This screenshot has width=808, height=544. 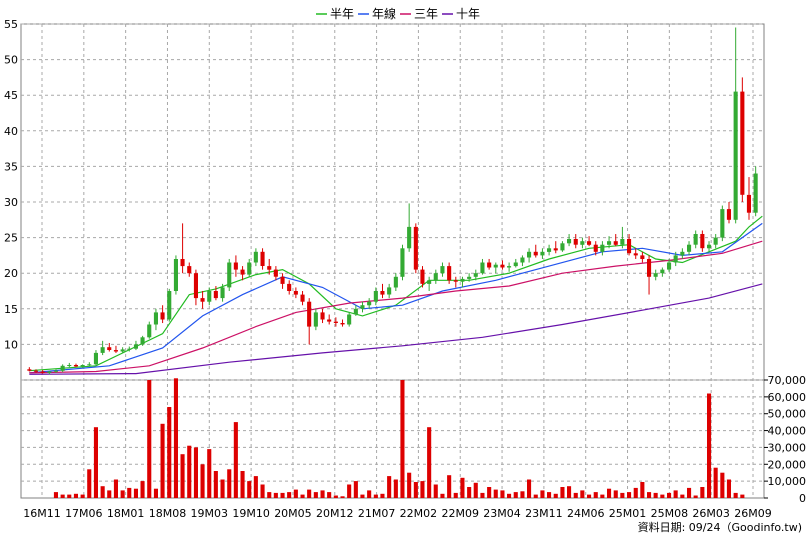 I want to click on x-tick-label: 22M02, so click(x=419, y=513).